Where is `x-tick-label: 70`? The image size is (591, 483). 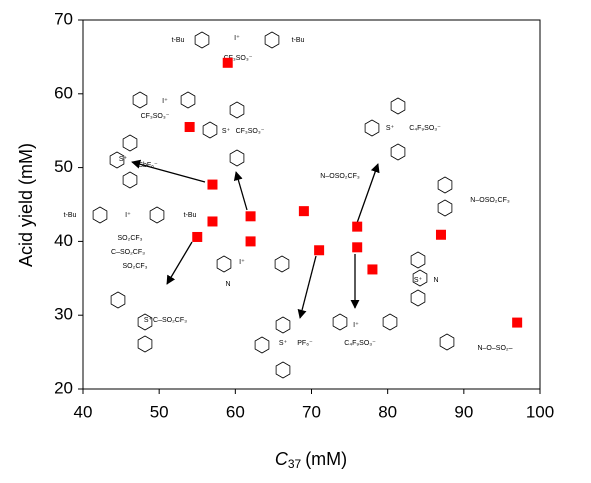 x-tick-label: 70 is located at coordinates (311, 411).